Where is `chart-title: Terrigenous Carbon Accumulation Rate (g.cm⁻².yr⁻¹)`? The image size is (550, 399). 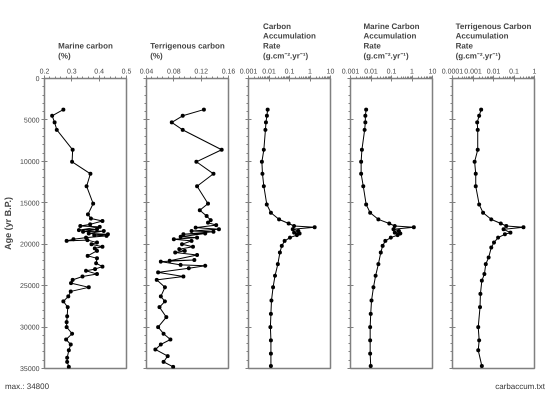 chart-title: Terrigenous Carbon Accumulation Rate (g.cm⁻².yr⁻¹) is located at coordinates (494, 41).